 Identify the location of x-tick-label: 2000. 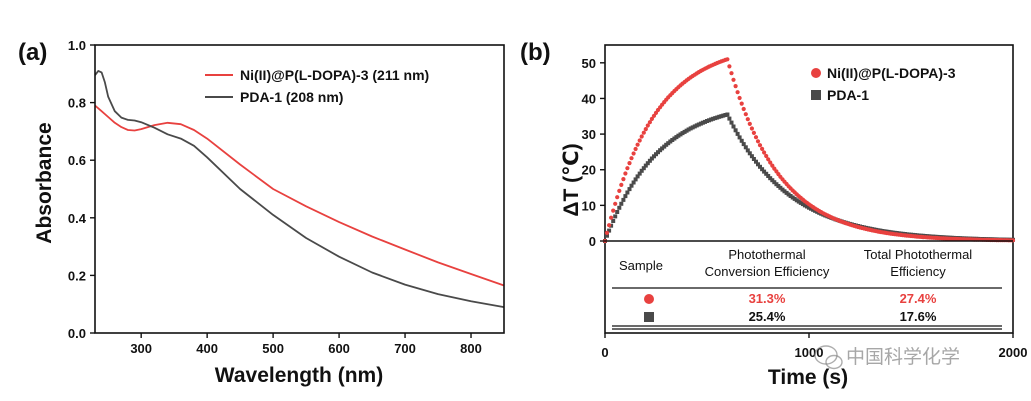
(1013, 352).